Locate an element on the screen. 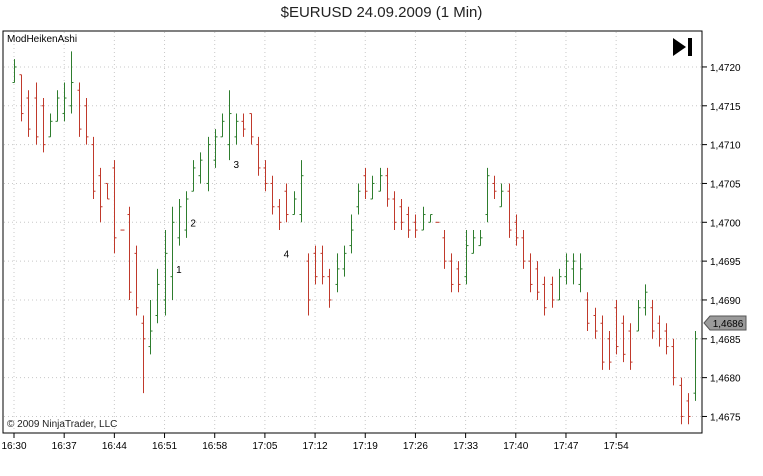 This screenshot has height=476, width=763. x-tick-label: 17:33 is located at coordinates (465, 446).